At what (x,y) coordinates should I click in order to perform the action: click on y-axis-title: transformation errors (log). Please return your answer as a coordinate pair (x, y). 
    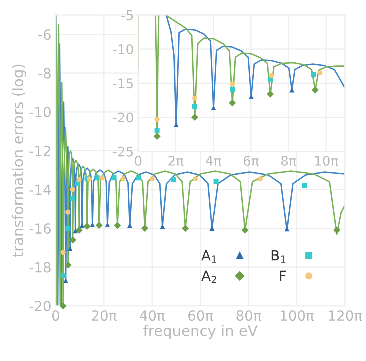
    Looking at the image, I should click on (19, 161).